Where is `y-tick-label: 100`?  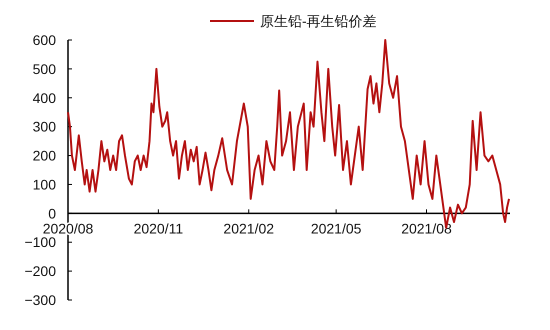 y-tick-label: 100 is located at coordinates (44, 184).